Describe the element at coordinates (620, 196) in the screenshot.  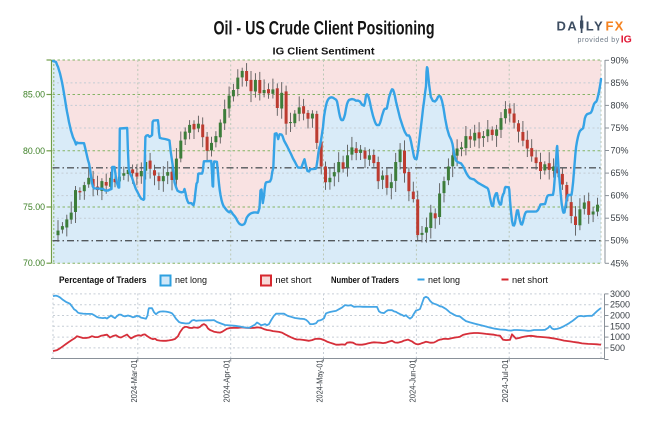
I see `svg-text: 60%` at that location.